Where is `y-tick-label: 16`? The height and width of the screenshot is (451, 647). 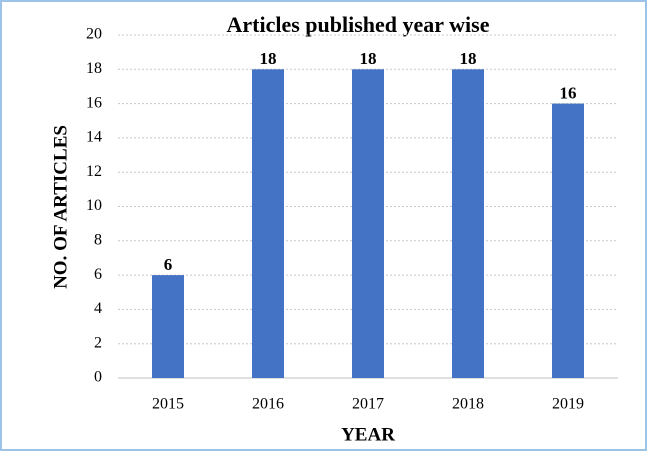
y-tick-label: 16 is located at coordinates (94, 102).